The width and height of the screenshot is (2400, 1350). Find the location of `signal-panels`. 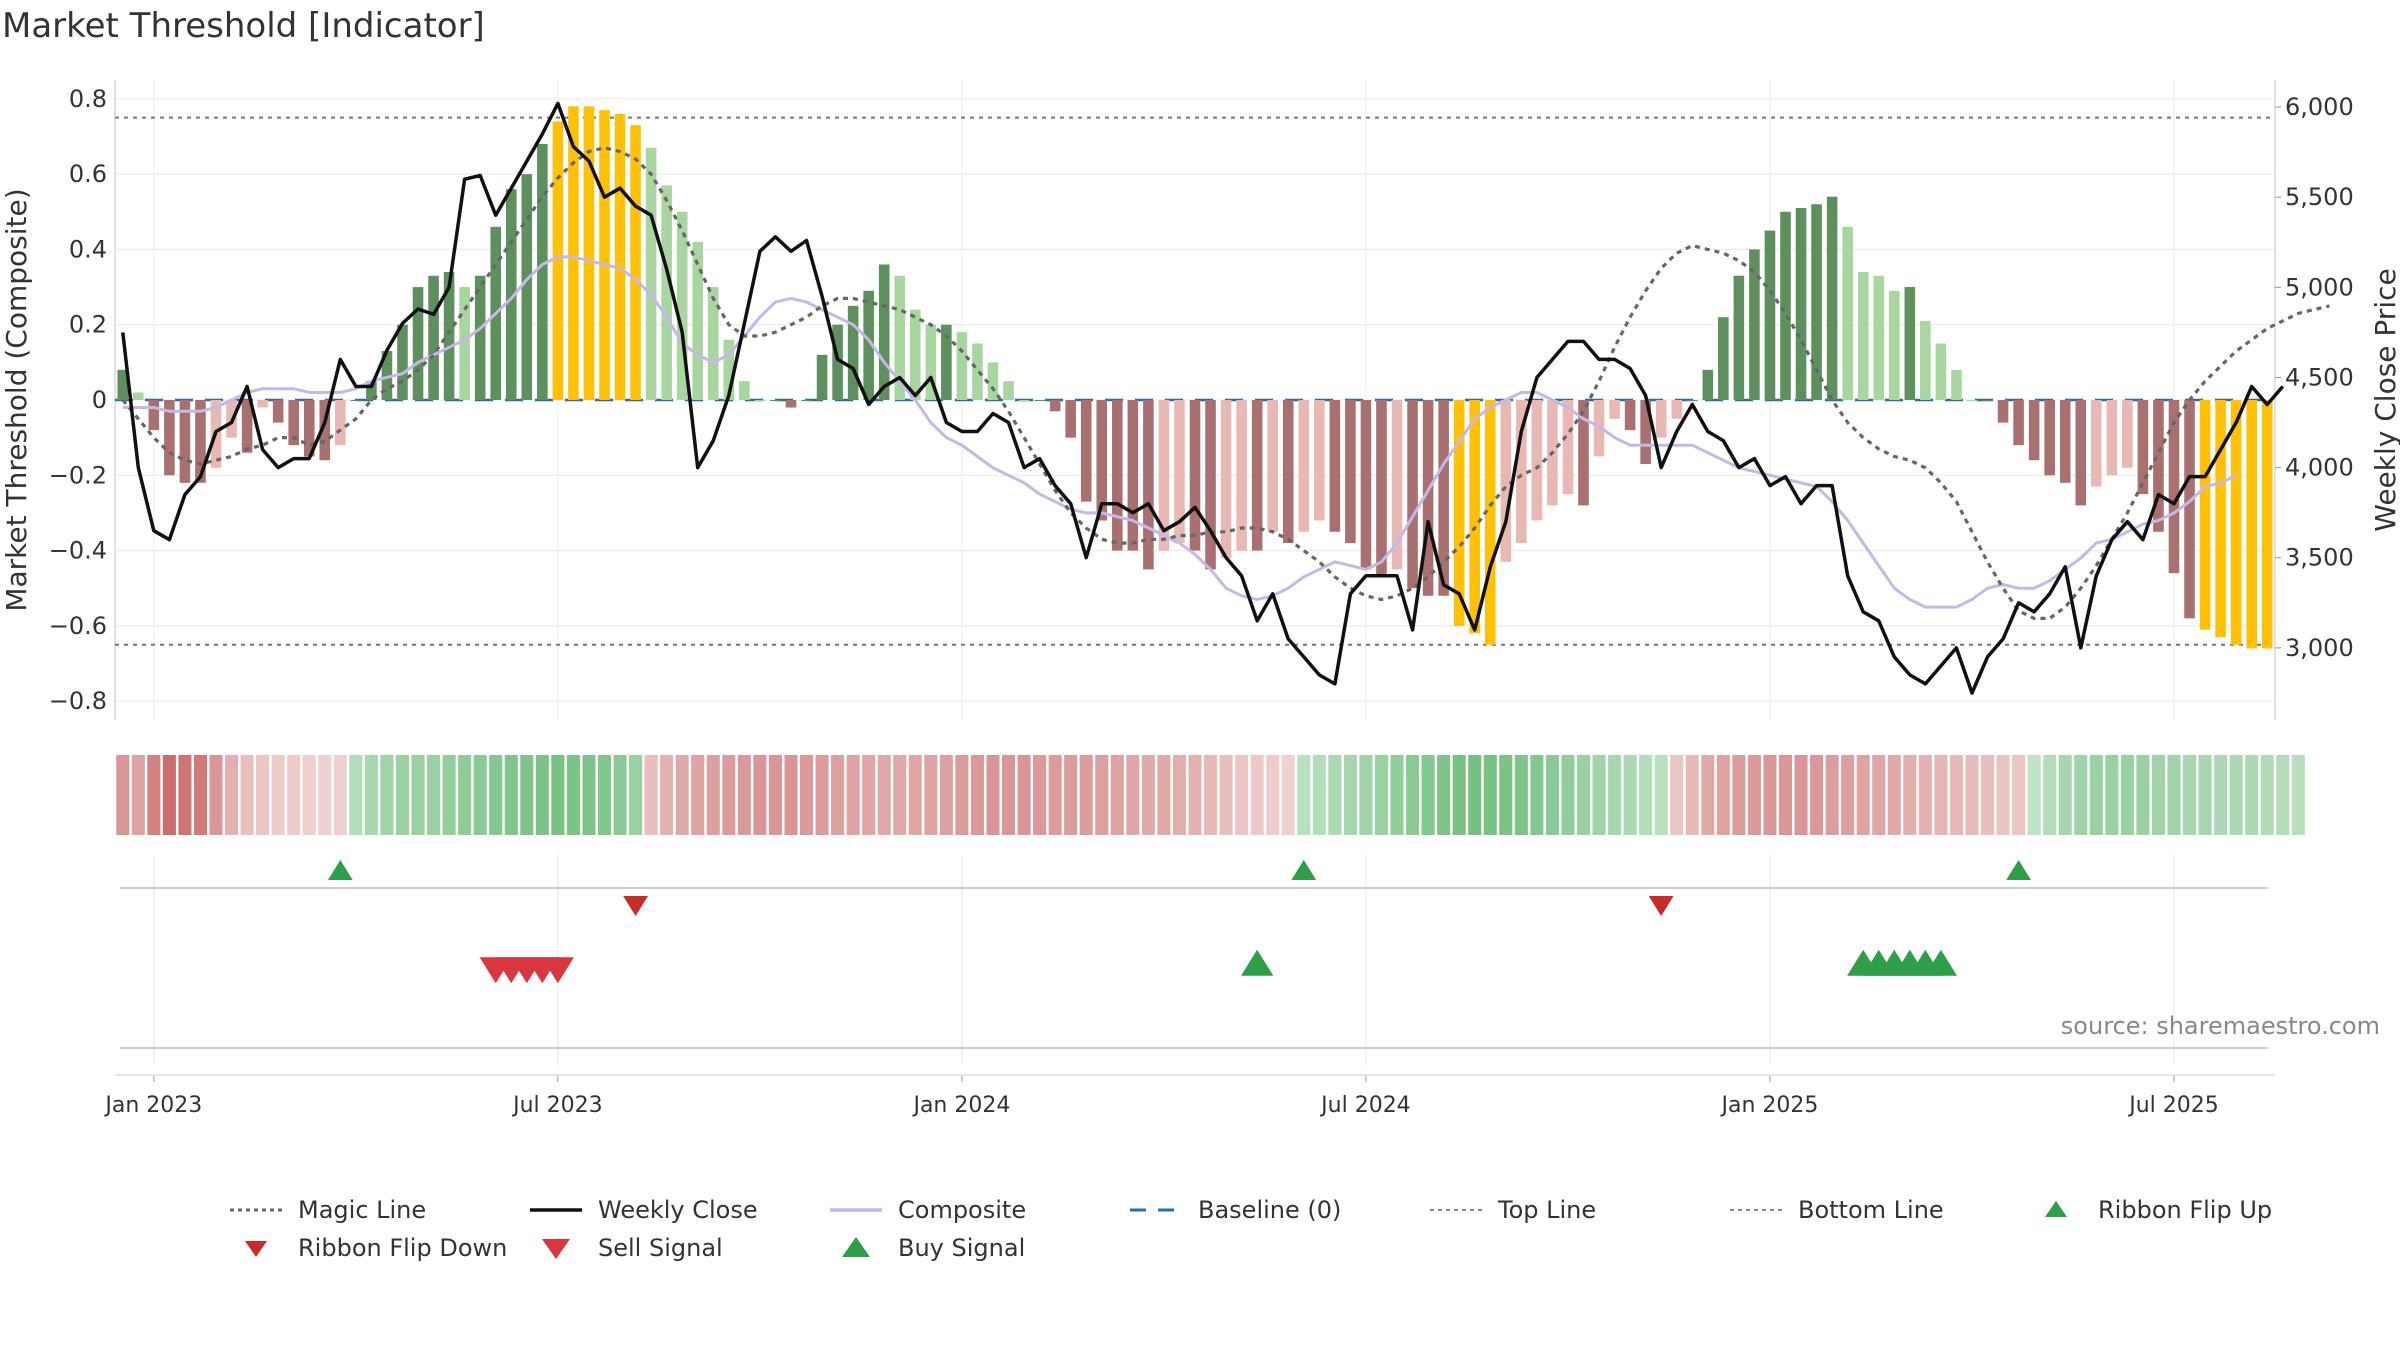

signal-panels is located at coordinates (1195, 968).